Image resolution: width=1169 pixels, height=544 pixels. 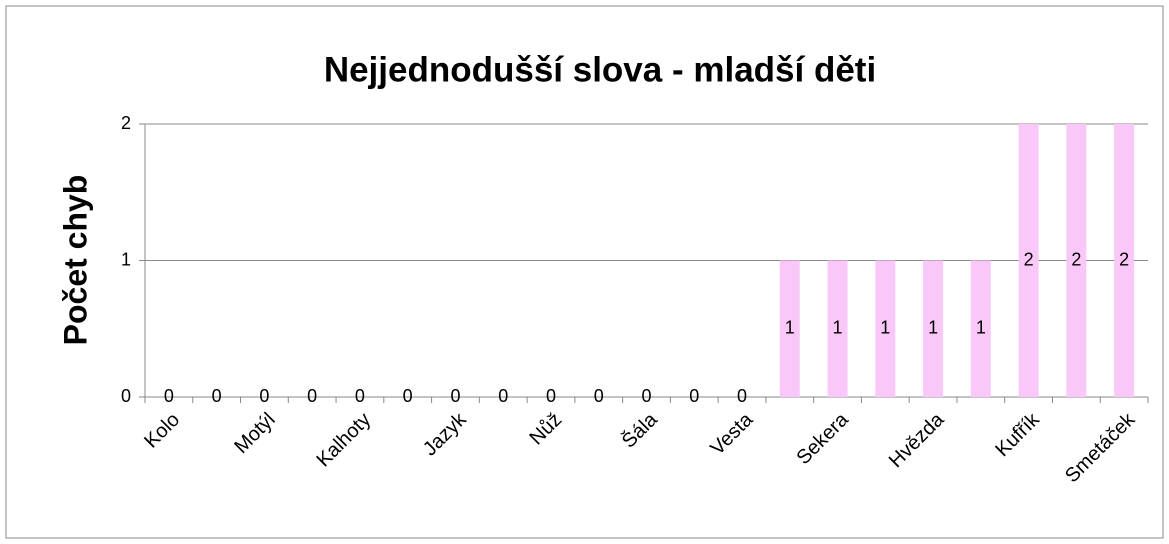 I want to click on y-tick-label: 2, so click(x=126, y=123).